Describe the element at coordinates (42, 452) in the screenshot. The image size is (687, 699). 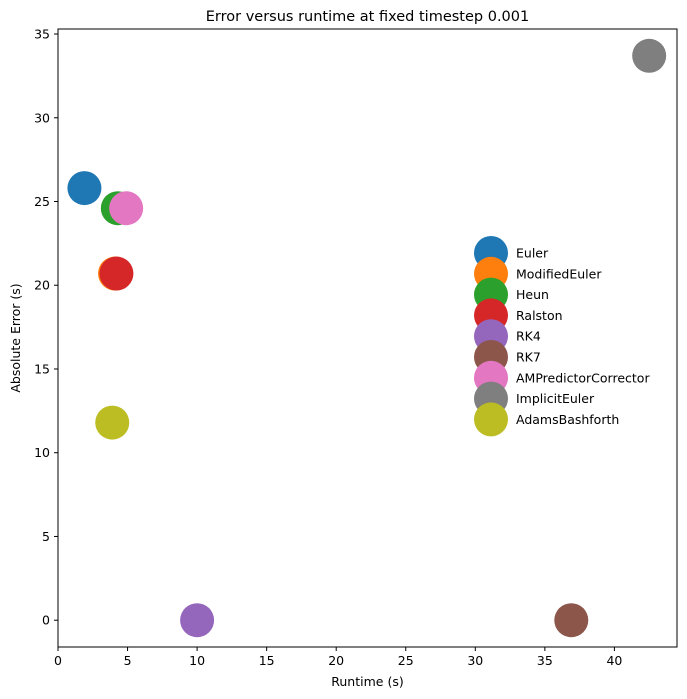
I see `y-tick-label: 10` at that location.